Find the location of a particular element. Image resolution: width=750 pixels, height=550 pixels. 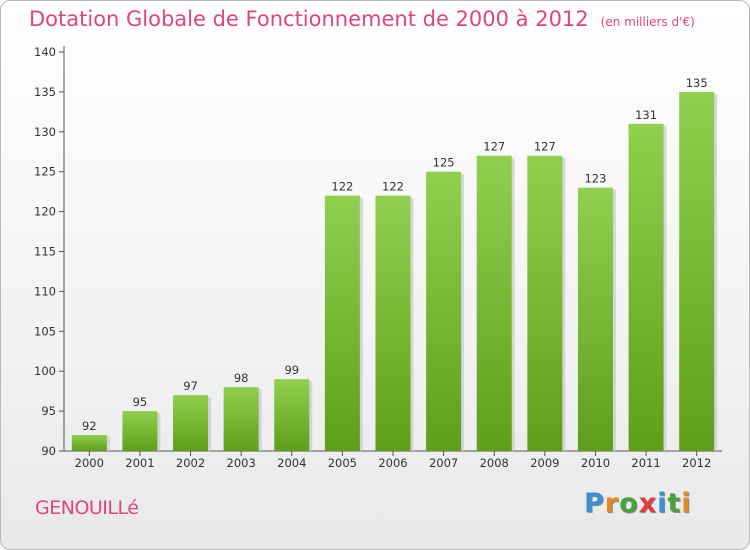

data-label-2005: 122 is located at coordinates (342, 187).